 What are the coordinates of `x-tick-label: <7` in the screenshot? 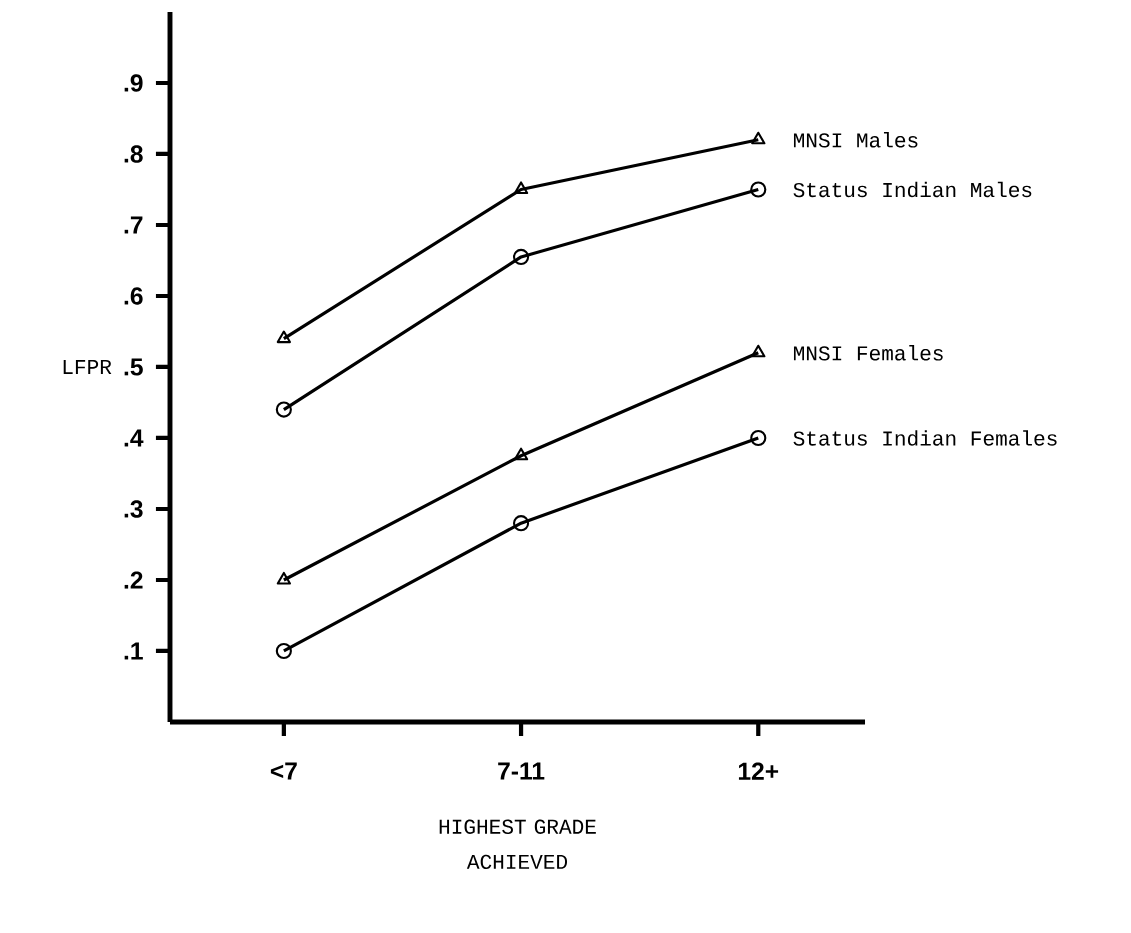 It's located at (283, 771).